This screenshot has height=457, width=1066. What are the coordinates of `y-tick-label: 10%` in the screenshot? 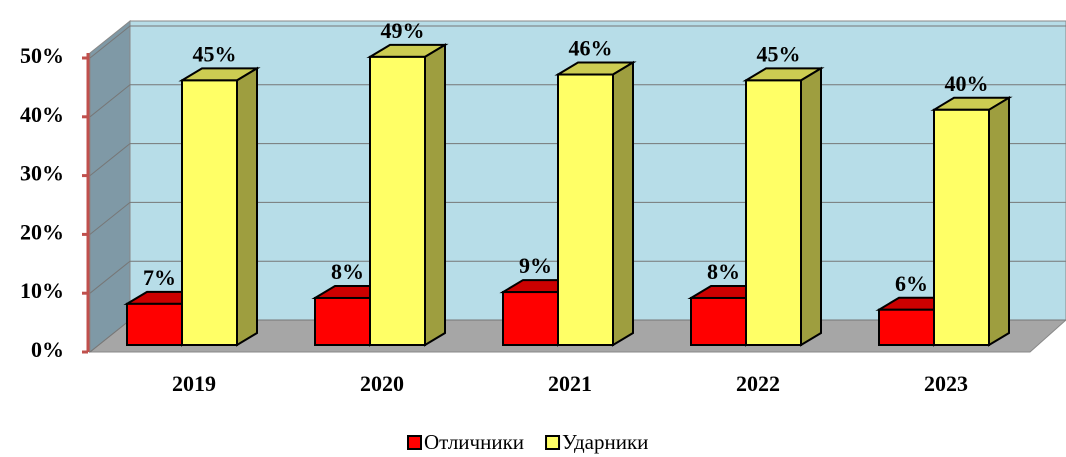 It's located at (42, 290).